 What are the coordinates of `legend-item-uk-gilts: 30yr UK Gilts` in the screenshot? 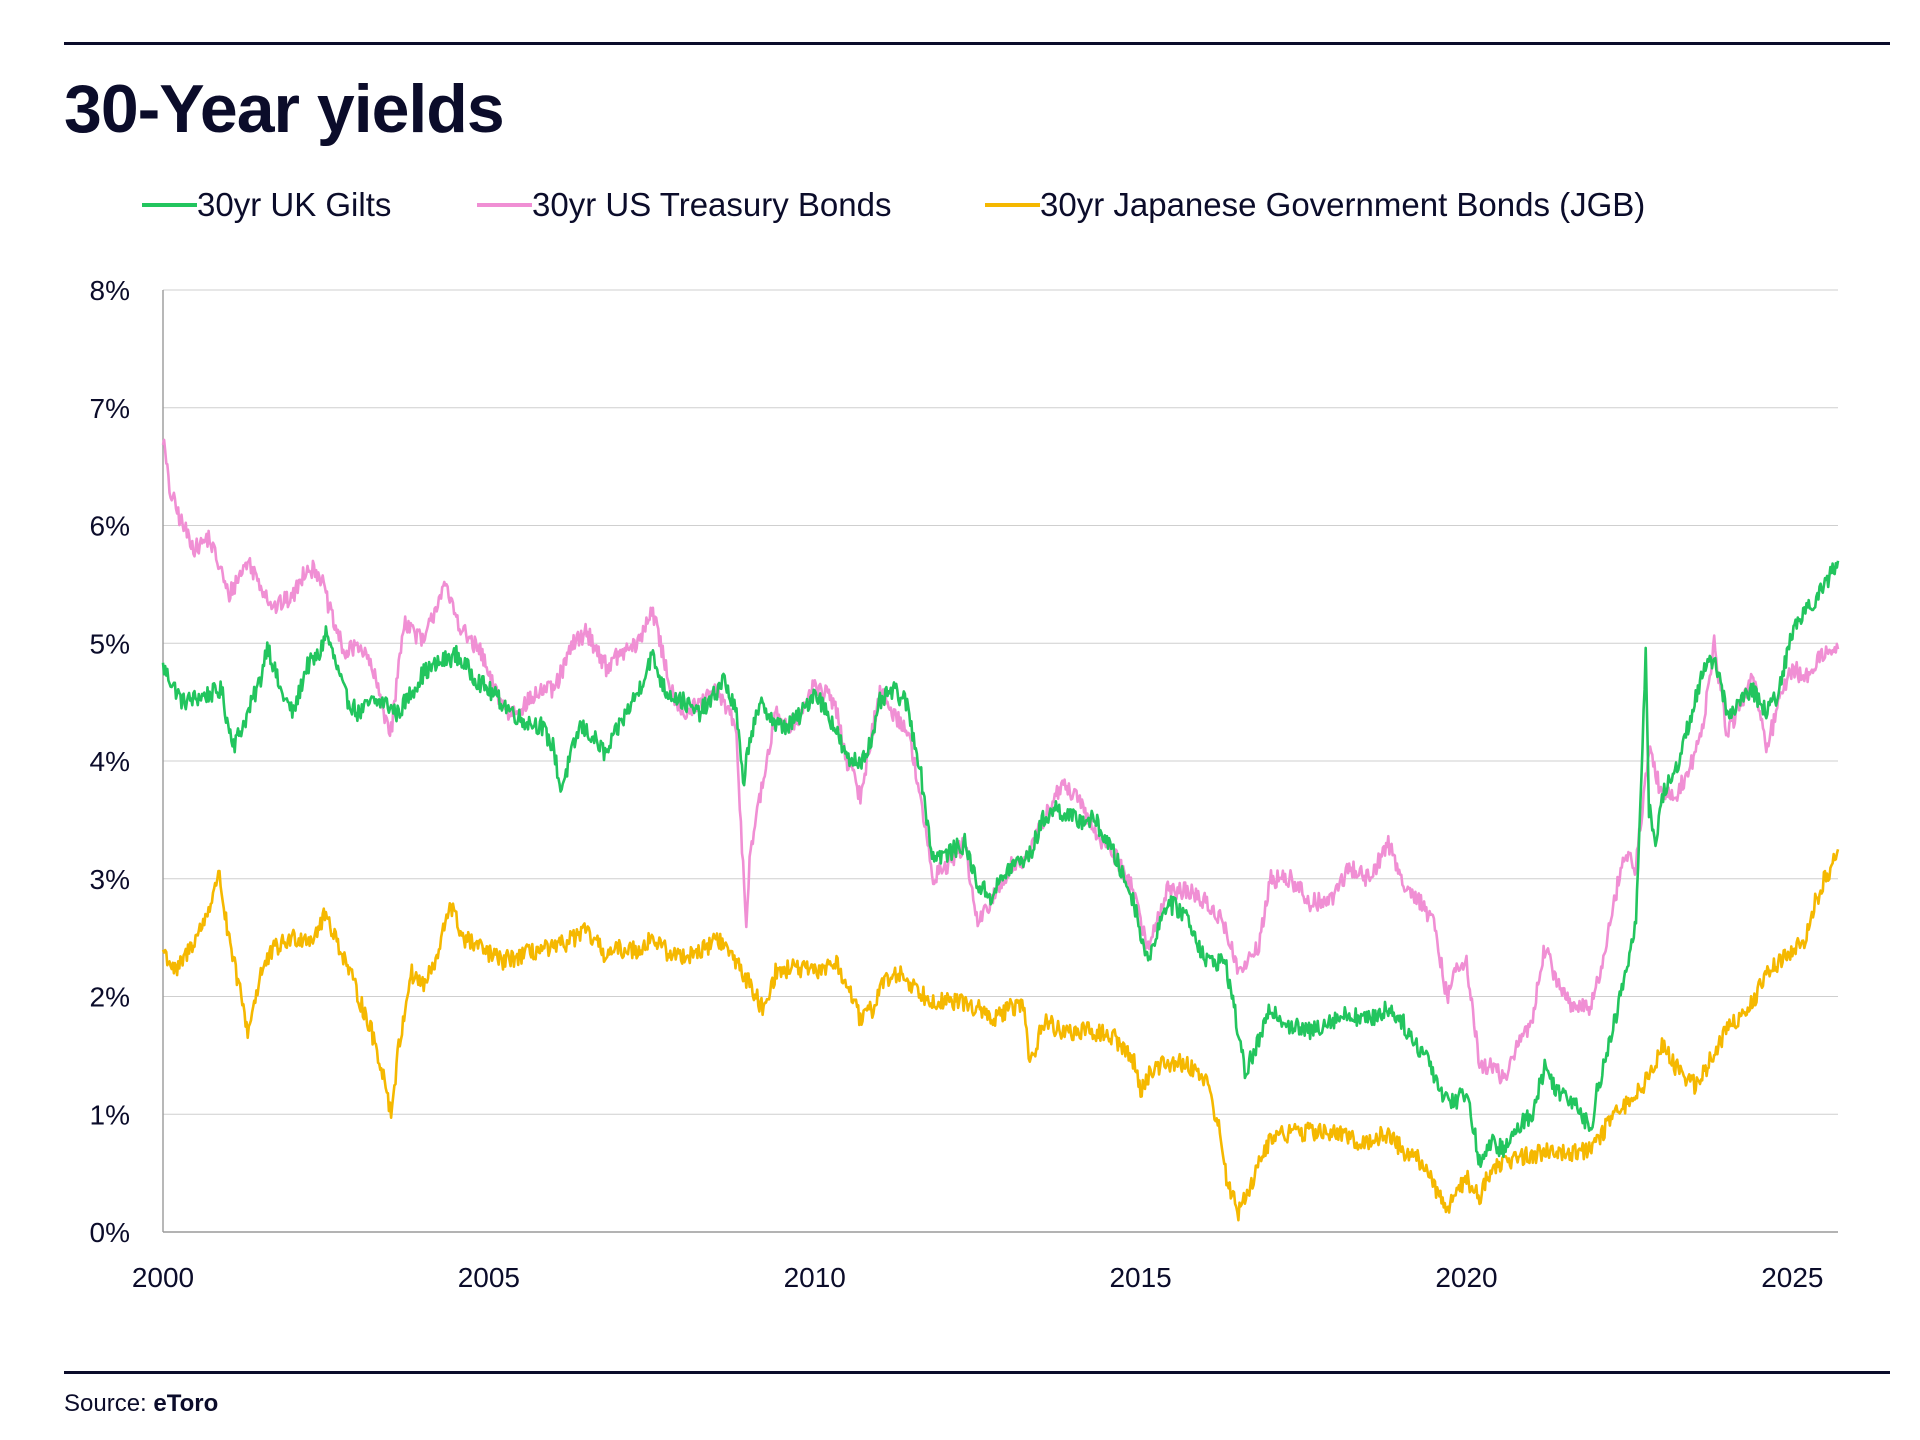 It's located at (266, 205).